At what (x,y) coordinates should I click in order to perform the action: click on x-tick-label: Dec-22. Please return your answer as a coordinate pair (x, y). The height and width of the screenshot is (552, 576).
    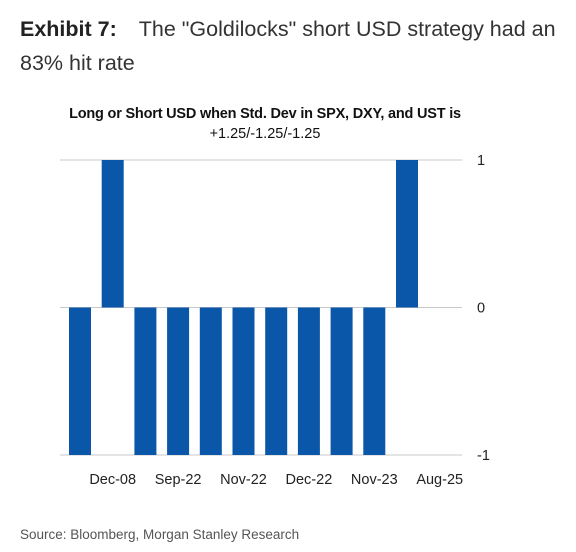
    Looking at the image, I should click on (309, 480).